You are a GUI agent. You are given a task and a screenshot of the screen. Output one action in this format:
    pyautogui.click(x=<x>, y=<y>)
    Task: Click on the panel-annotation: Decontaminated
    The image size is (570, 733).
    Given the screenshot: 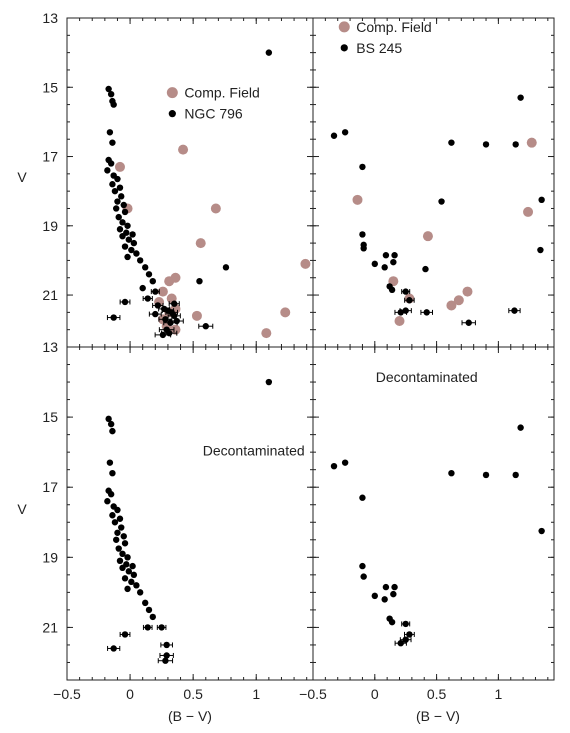 What is the action you would take?
    pyautogui.click(x=427, y=377)
    